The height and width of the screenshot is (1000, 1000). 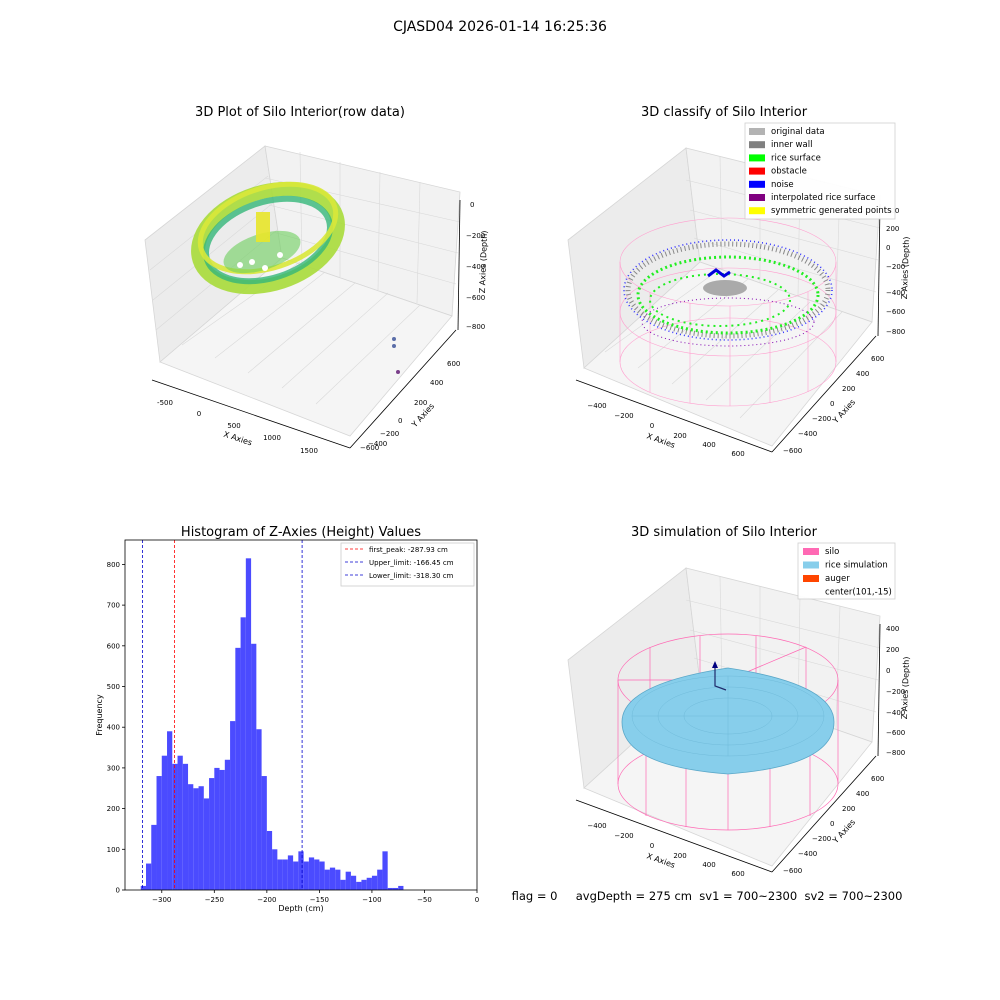 I want to click on plot2-rice-surface-inner, so click(x=720, y=300).